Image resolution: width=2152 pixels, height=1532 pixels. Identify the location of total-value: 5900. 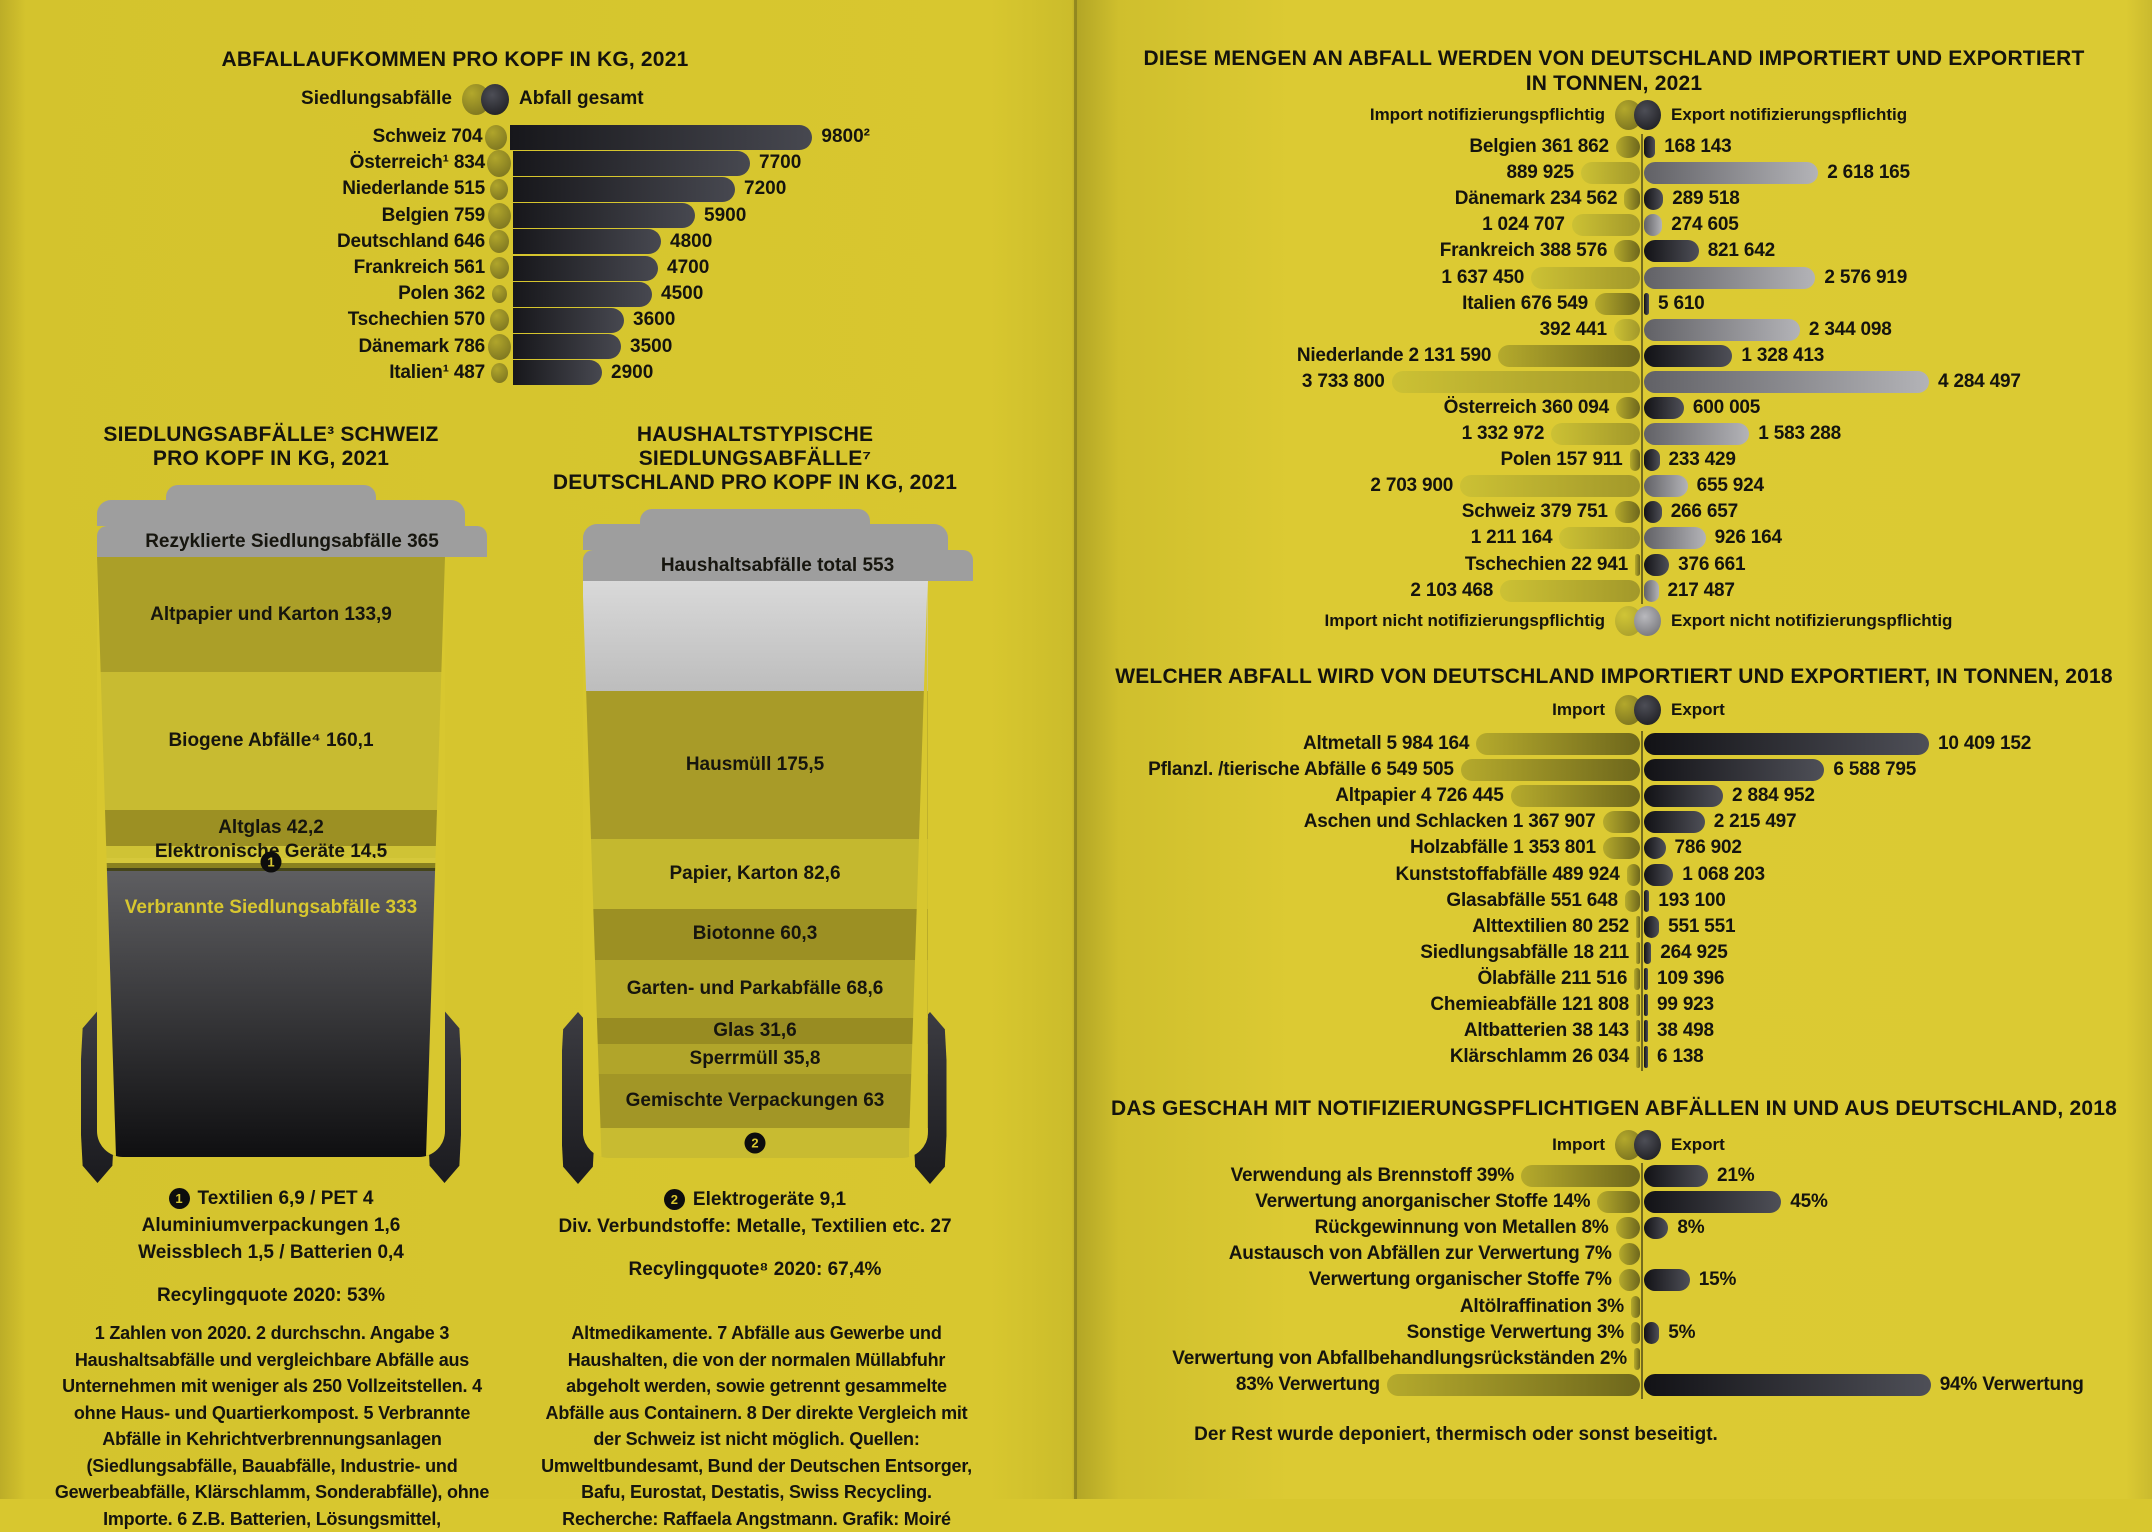
(725, 215).